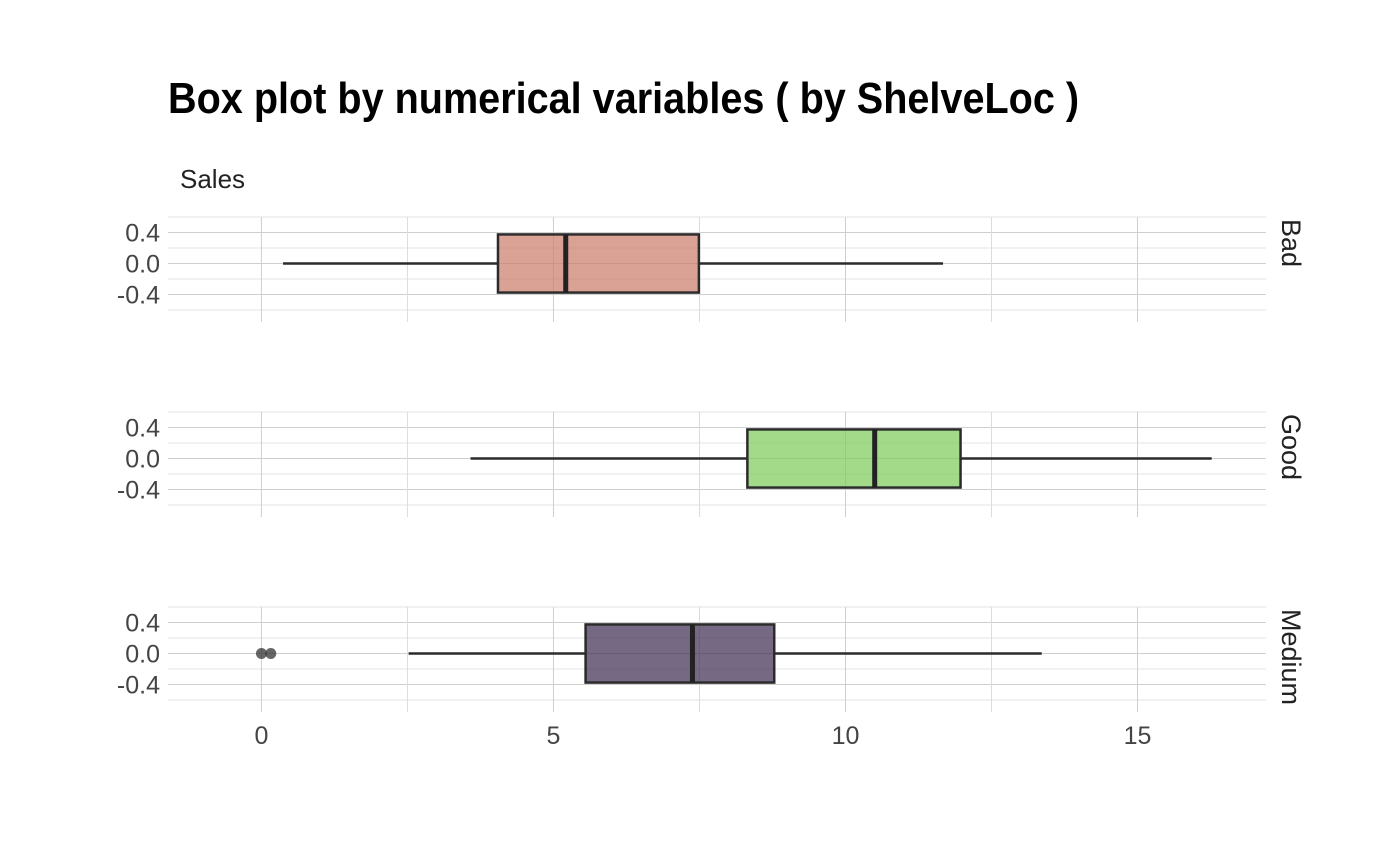 Image resolution: width=1400 pixels, height=866 pixels. I want to click on x-tick-label: 0, so click(261, 736).